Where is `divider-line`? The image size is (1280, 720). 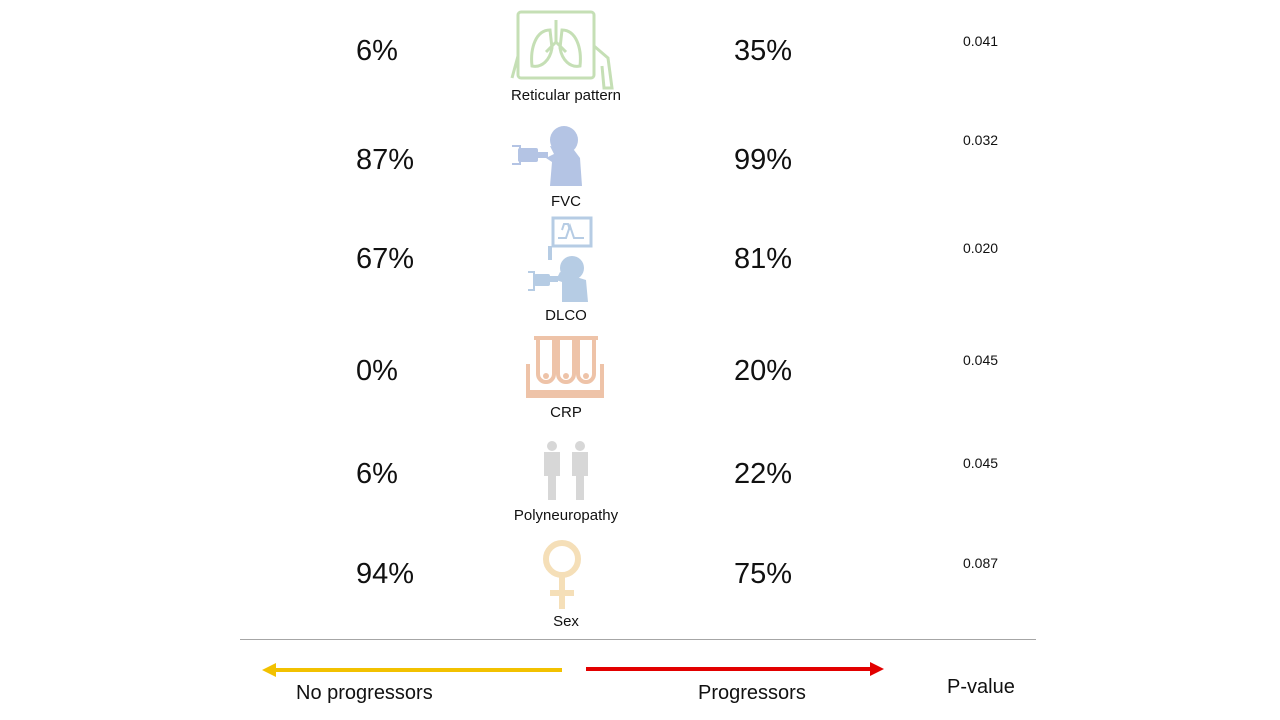 divider-line is located at coordinates (638, 639).